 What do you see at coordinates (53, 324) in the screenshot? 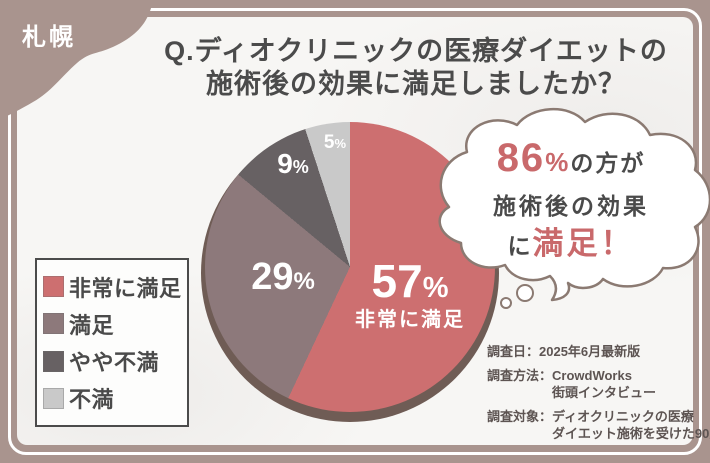
I see `legend-swatch-satisfied` at bounding box center [53, 324].